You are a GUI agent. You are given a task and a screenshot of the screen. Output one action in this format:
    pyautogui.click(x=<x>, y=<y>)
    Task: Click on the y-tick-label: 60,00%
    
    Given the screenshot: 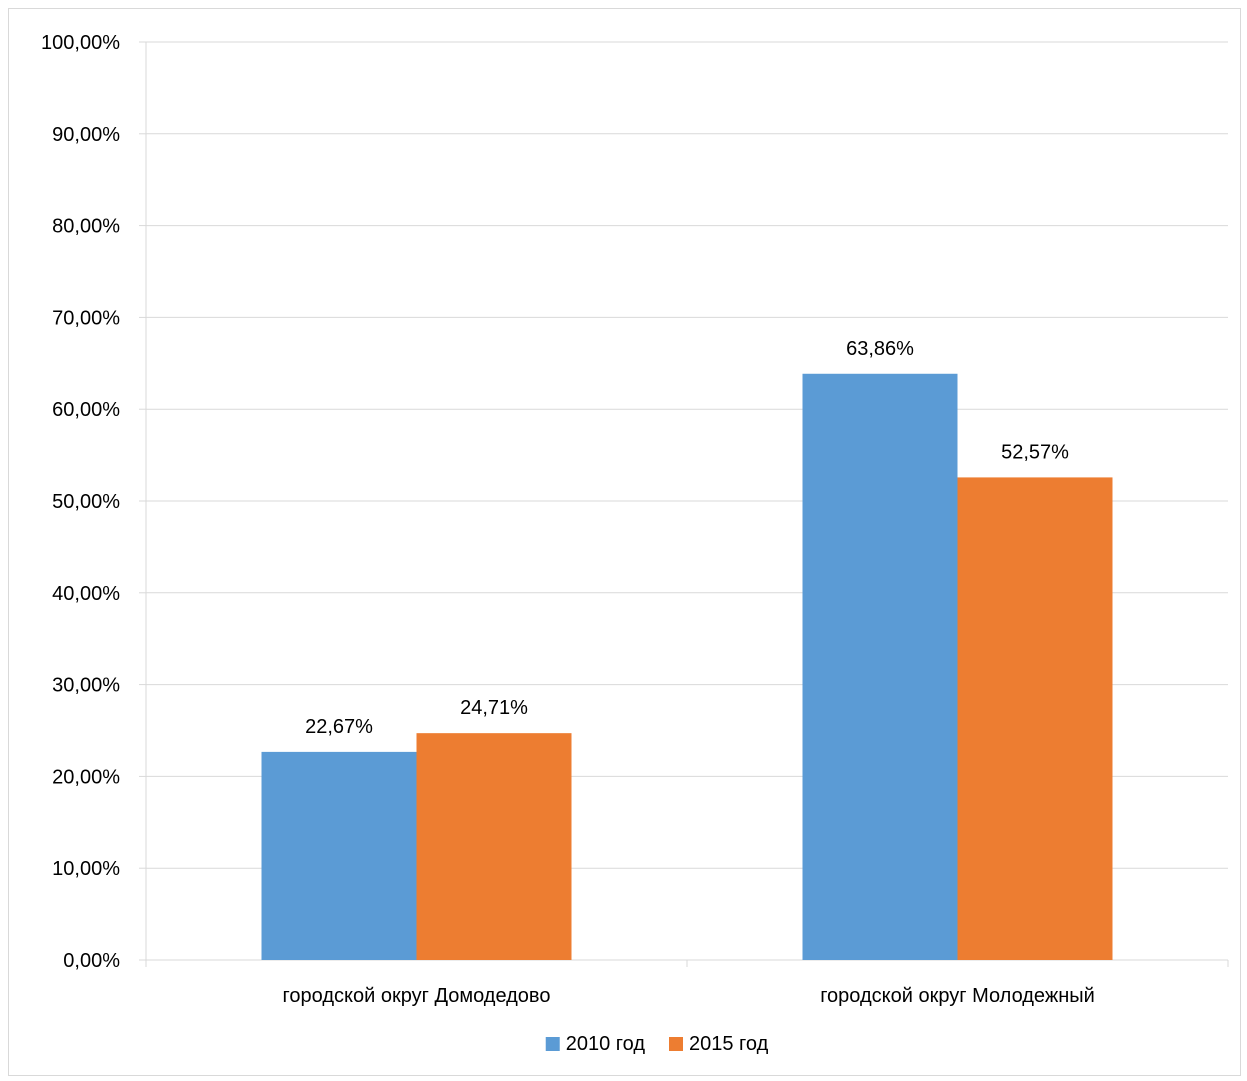 What is the action you would take?
    pyautogui.click(x=86, y=410)
    